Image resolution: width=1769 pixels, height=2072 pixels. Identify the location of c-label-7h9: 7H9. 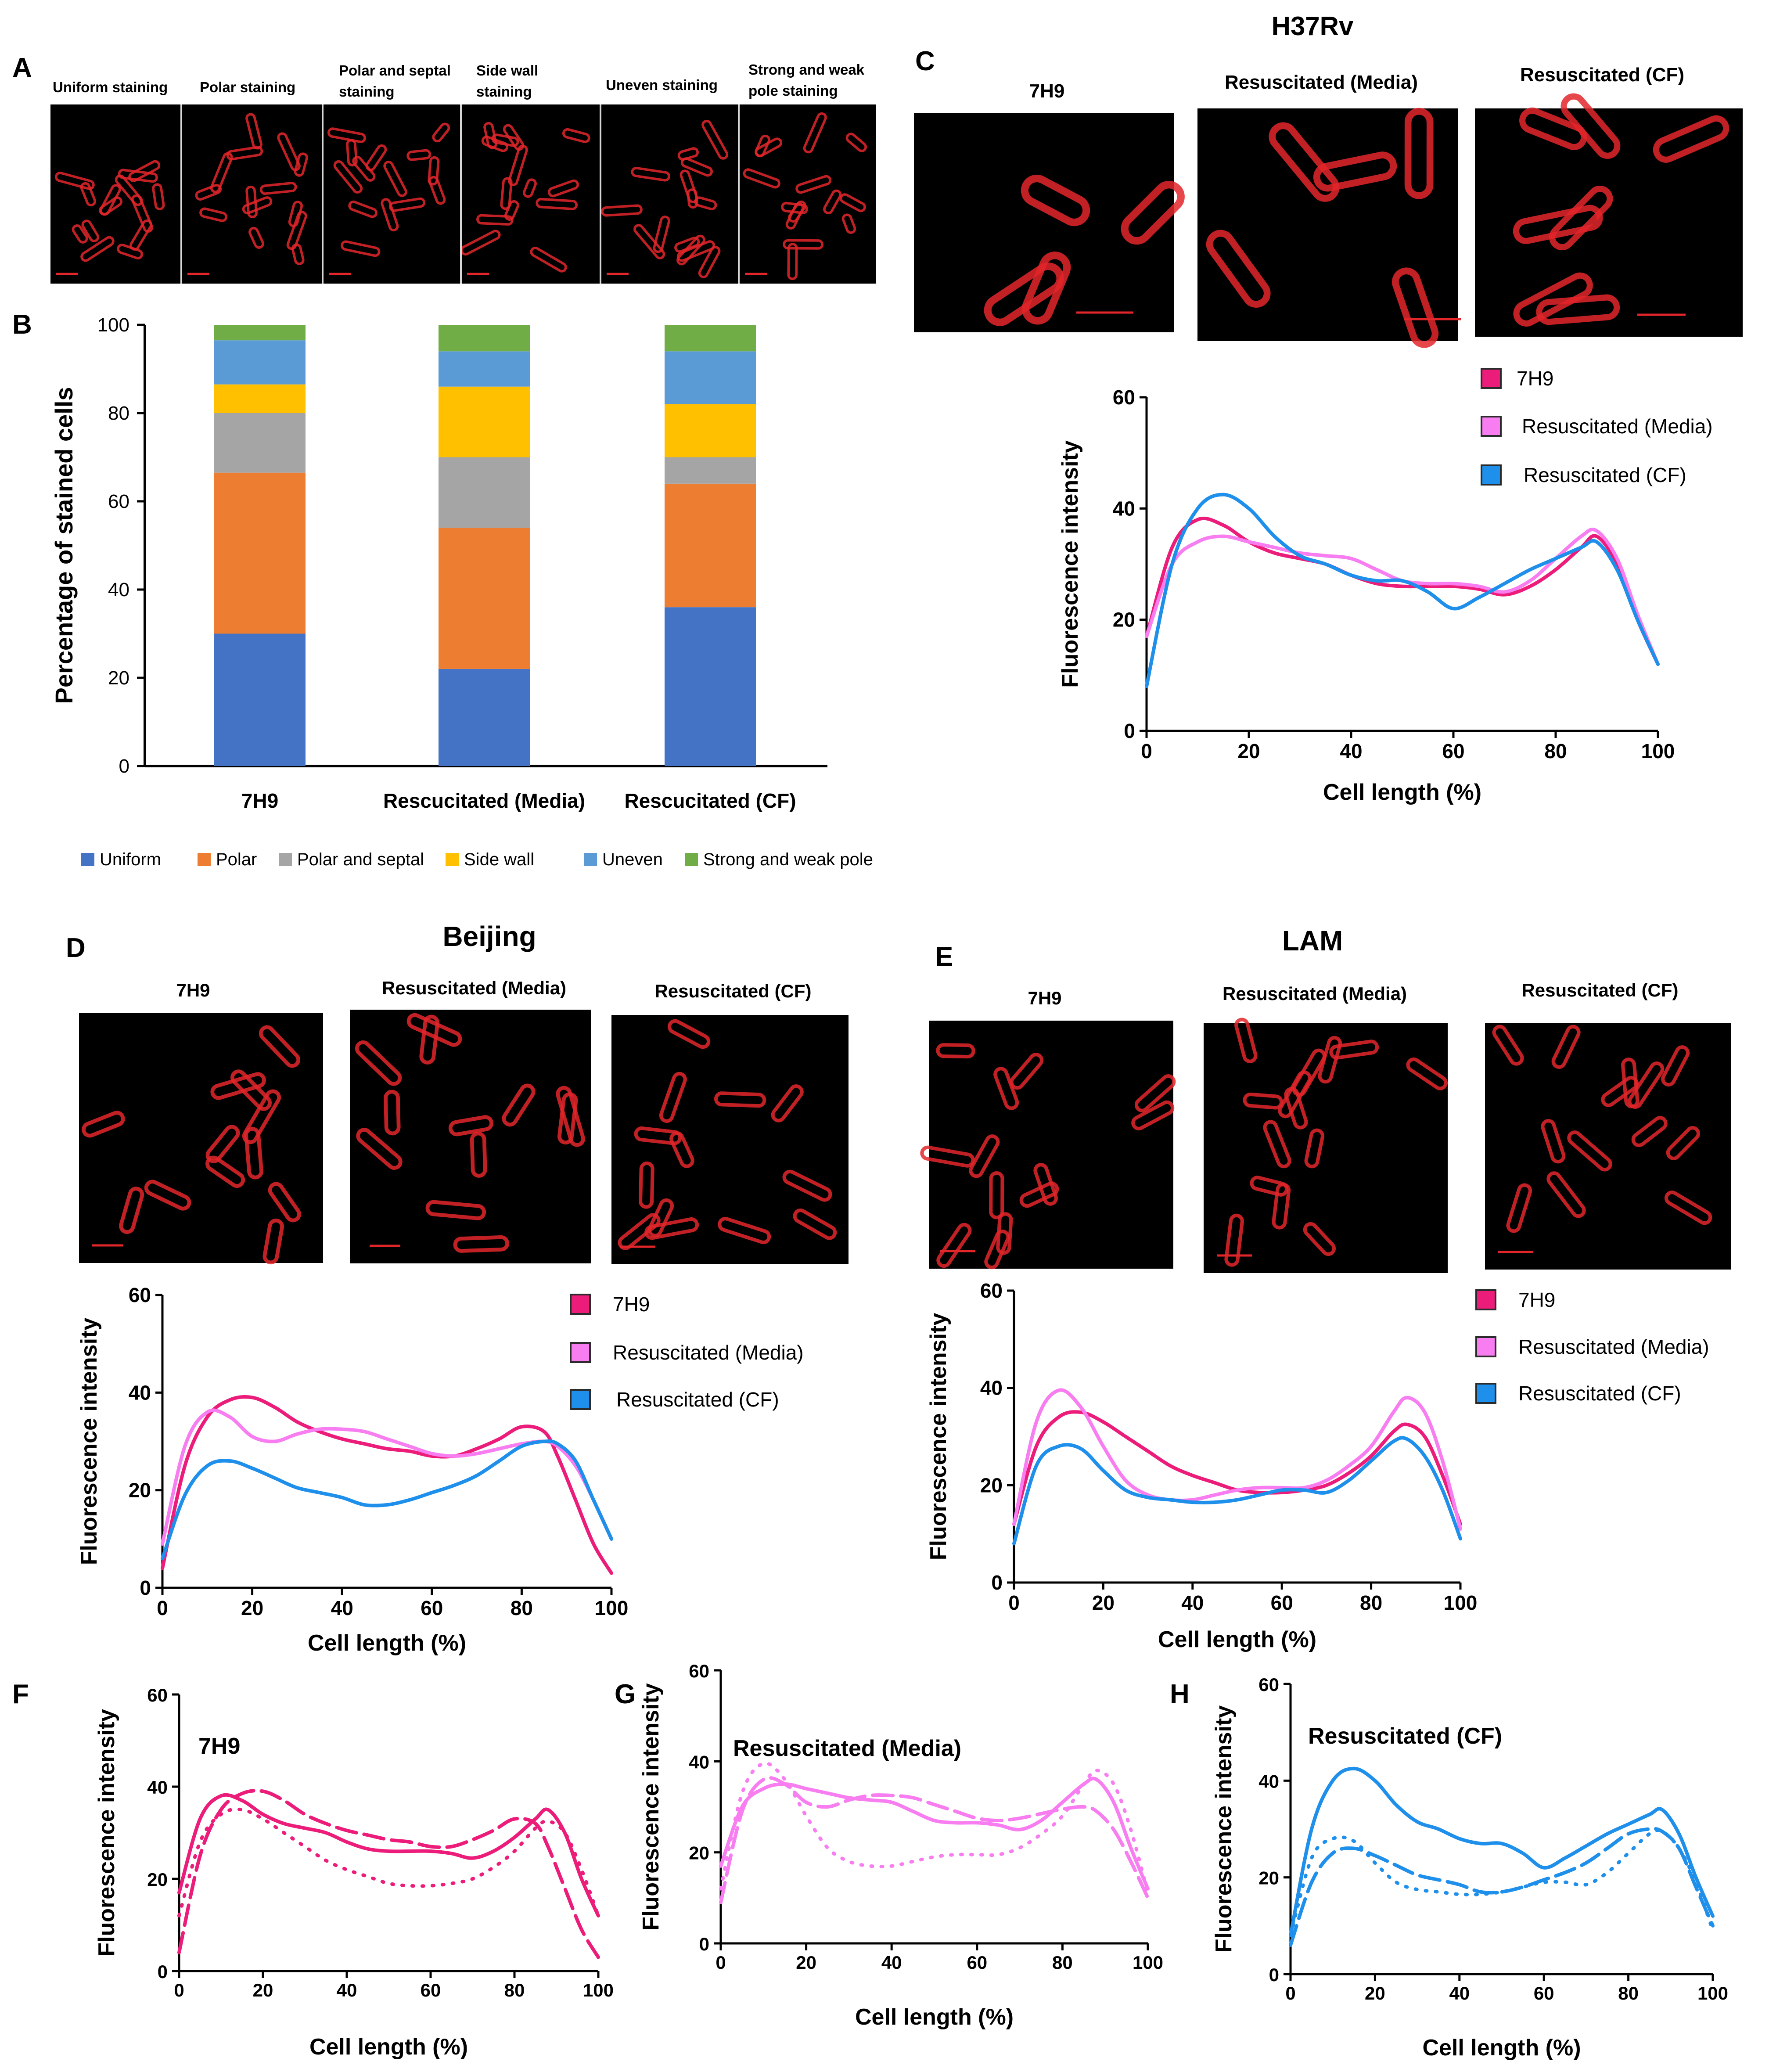
(1047, 91).